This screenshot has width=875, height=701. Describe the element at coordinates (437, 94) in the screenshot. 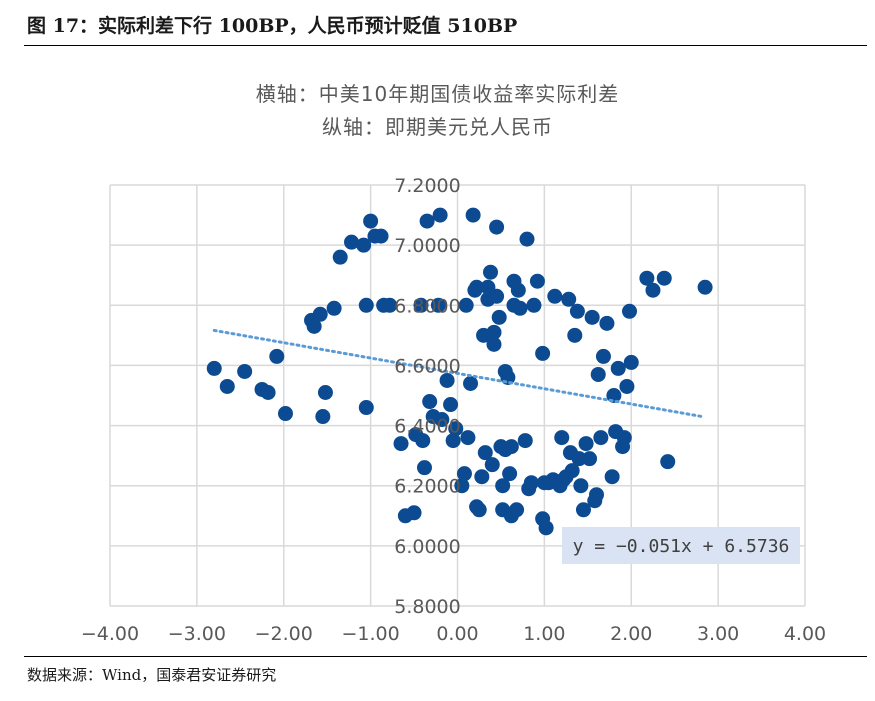

I see `chart-subtitle-x: 横轴：中美10年期国债收益率实际利差` at that location.